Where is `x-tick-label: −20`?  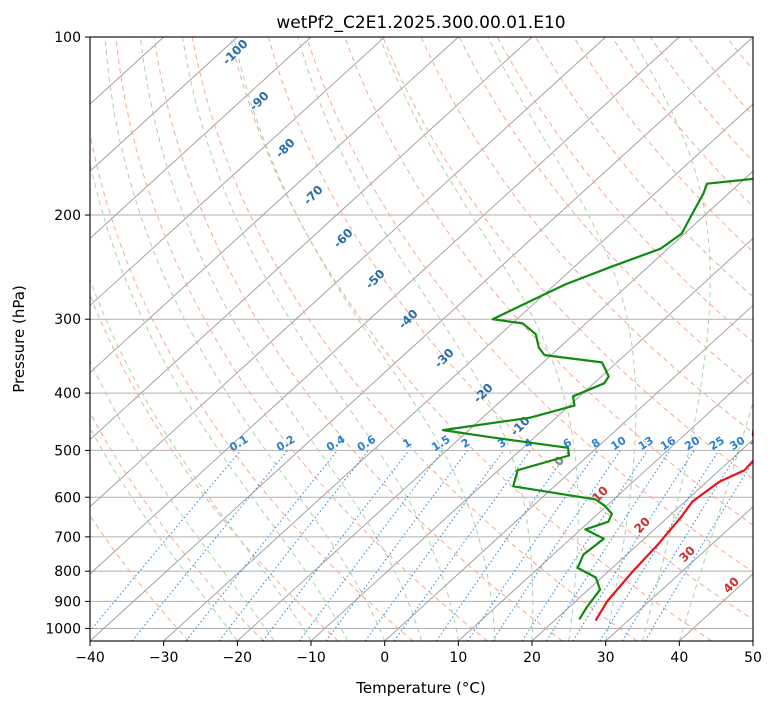 x-tick-label: −20 is located at coordinates (238, 658).